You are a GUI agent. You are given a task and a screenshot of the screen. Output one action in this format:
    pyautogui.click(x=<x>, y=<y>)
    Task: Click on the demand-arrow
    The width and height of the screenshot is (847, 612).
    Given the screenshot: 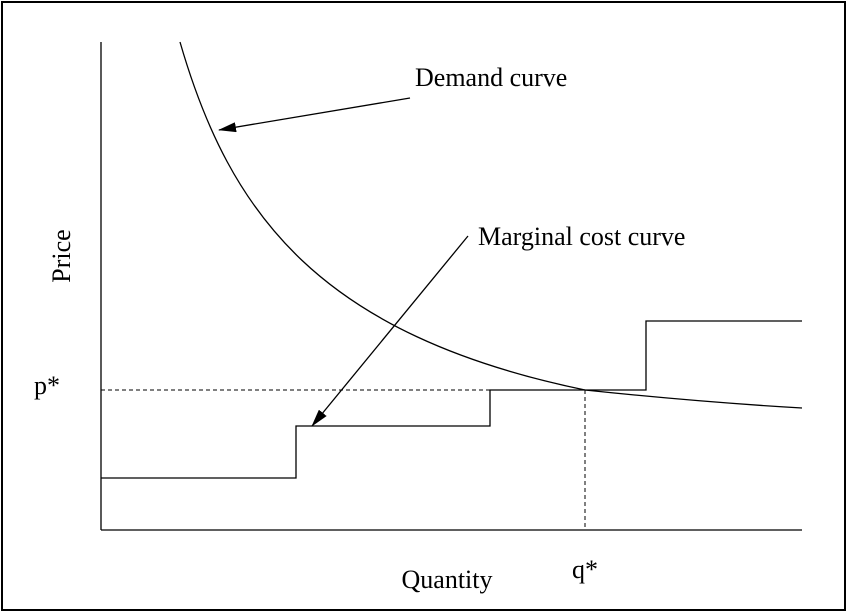 What is the action you would take?
    pyautogui.click(x=314, y=115)
    